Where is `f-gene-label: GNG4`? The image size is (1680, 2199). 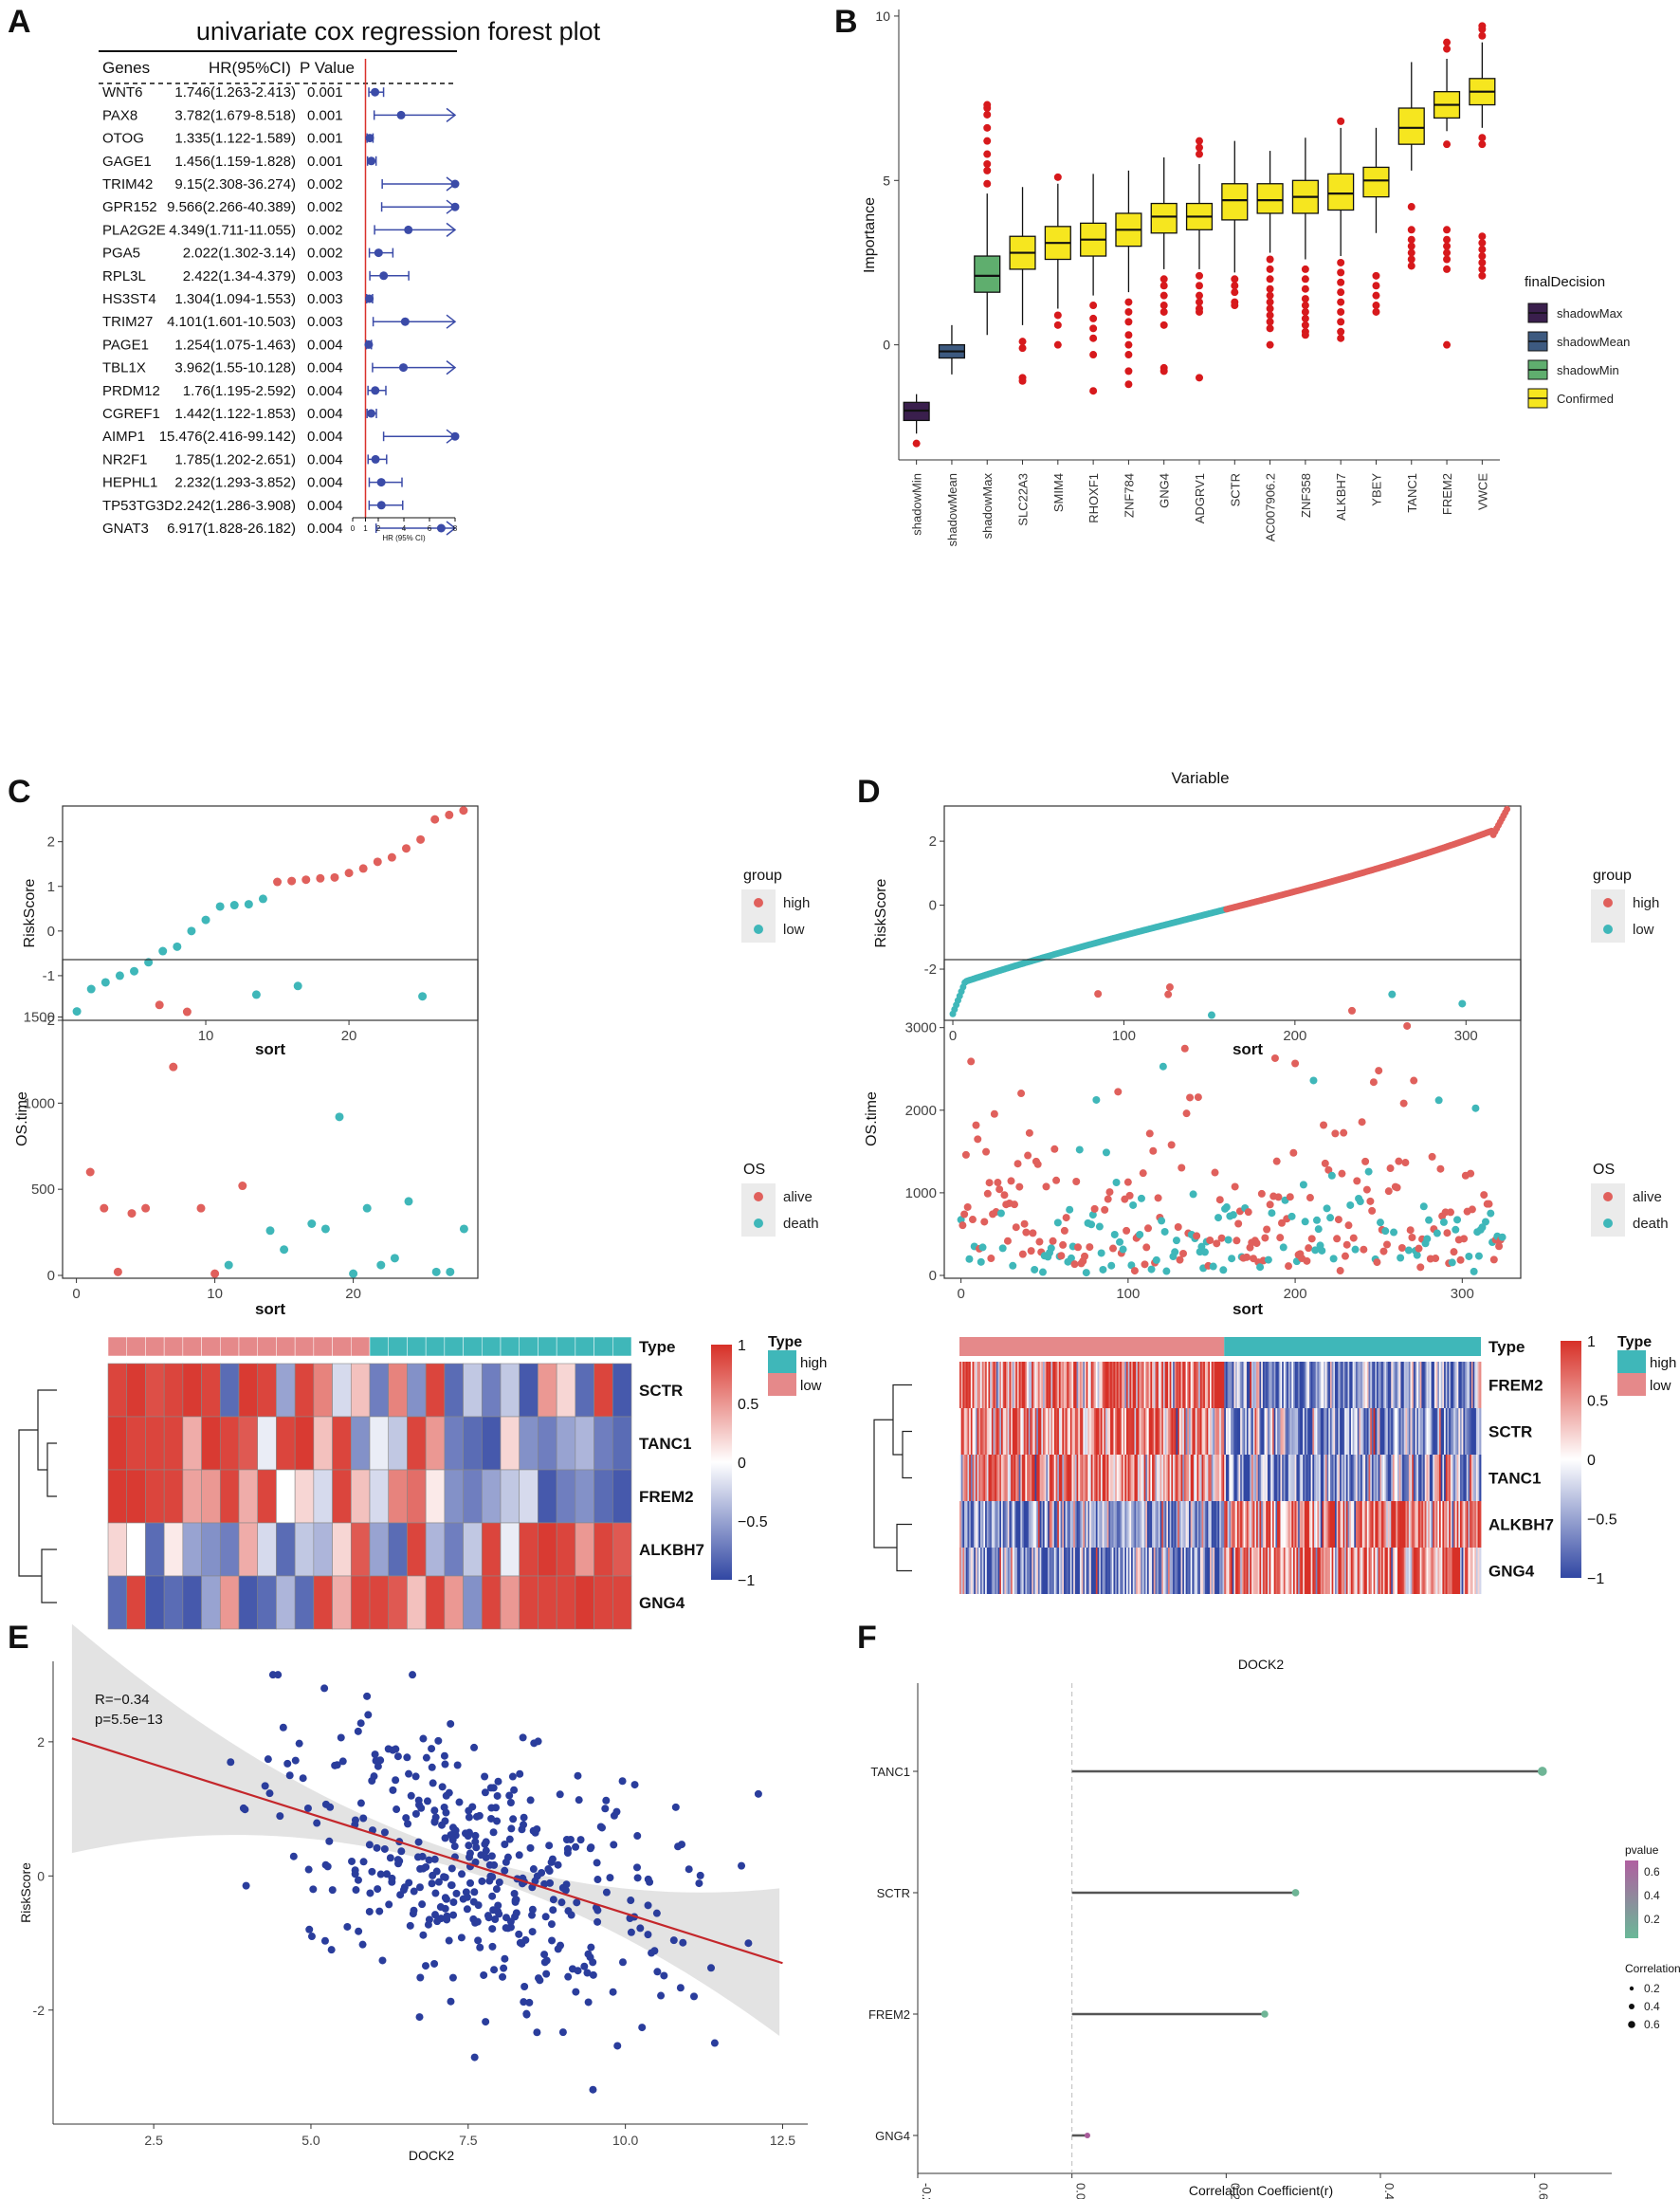 f-gene-label: GNG4 is located at coordinates (892, 2136).